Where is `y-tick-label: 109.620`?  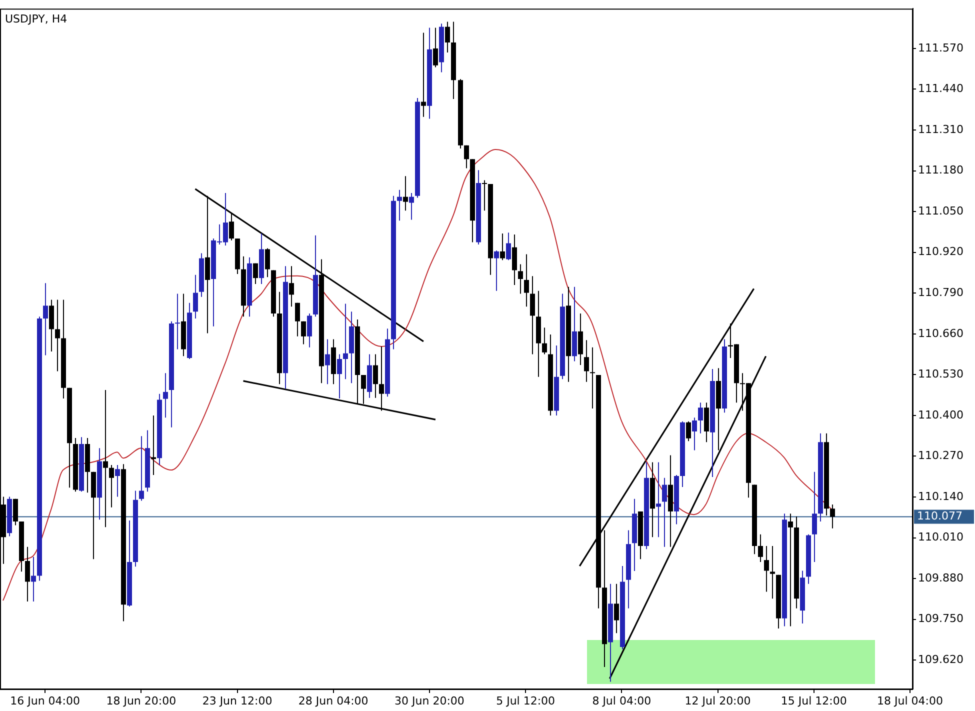 y-tick-label: 109.620 is located at coordinates (941, 659).